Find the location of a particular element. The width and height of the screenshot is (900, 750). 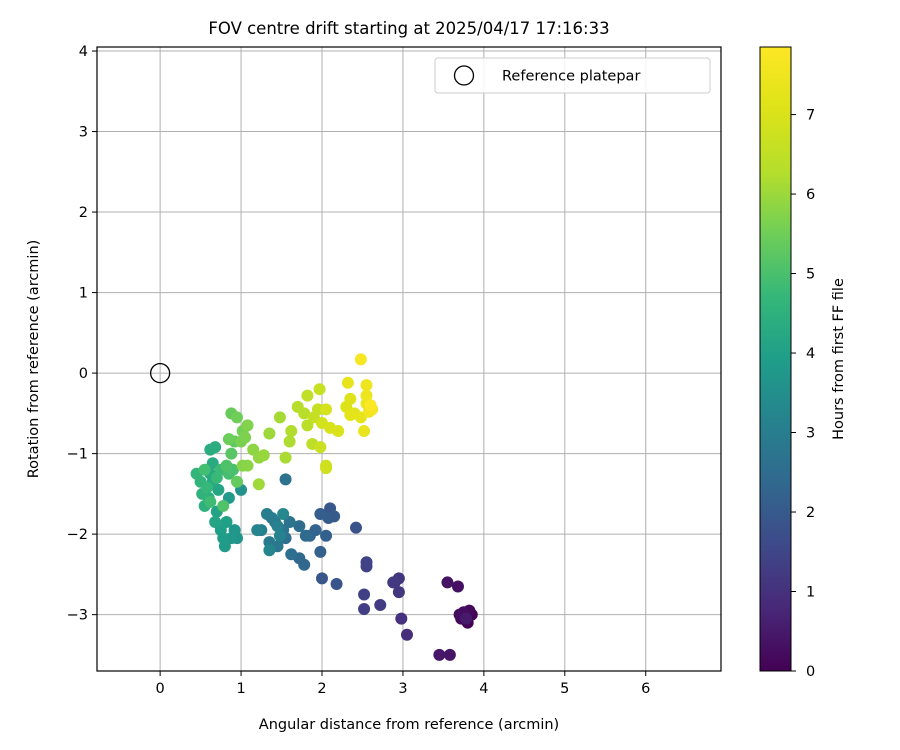

colorbar-tick-label: 2 is located at coordinates (810, 513).